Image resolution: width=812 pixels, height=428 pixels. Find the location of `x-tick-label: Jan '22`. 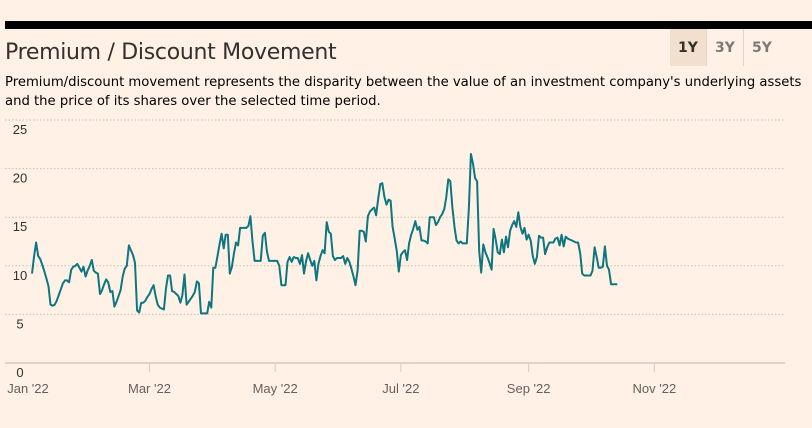

x-tick-label: Jan '22 is located at coordinates (28, 388).